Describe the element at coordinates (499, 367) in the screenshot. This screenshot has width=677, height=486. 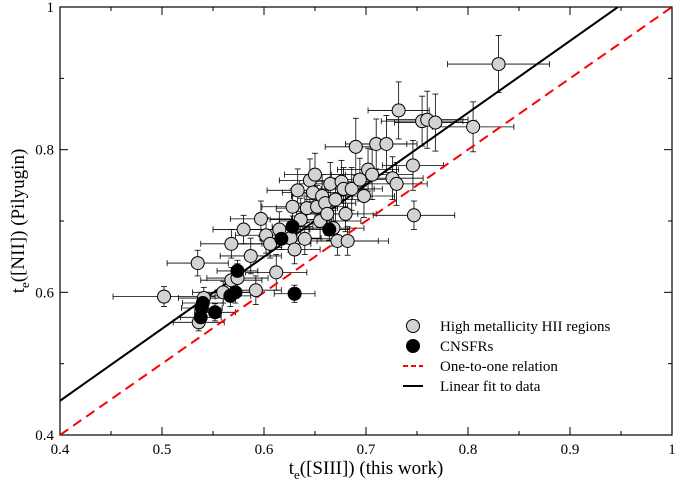
I see `legend-label: One-to-one relation` at that location.